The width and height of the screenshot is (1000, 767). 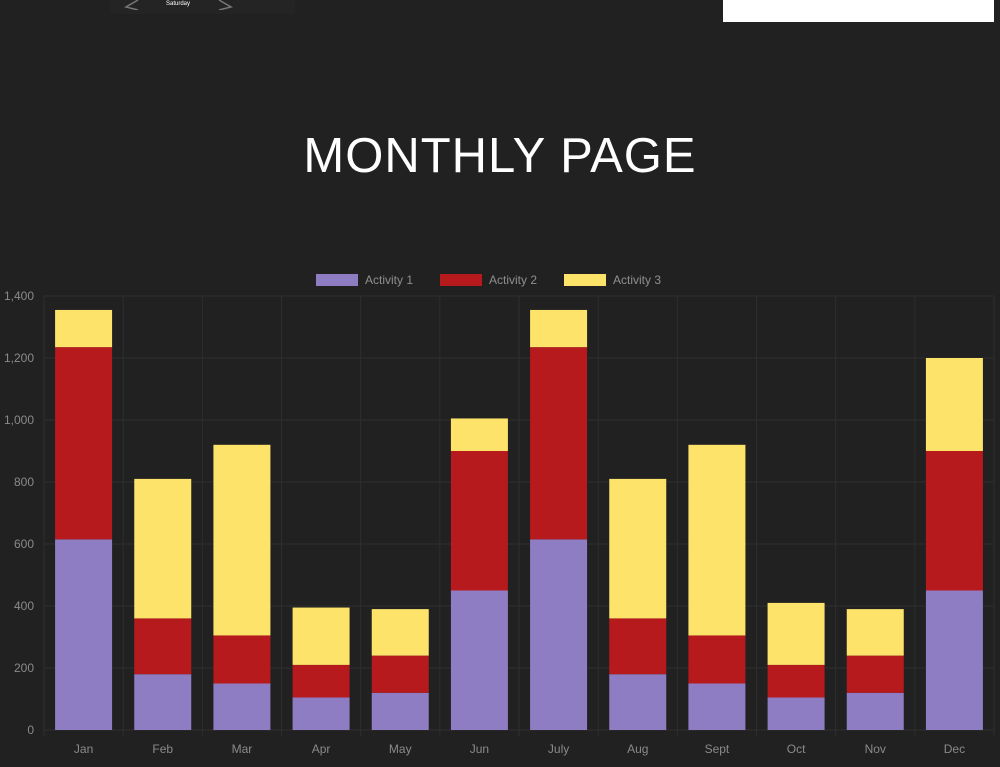 What do you see at coordinates (24, 668) in the screenshot?
I see `y-tick-label: 200` at bounding box center [24, 668].